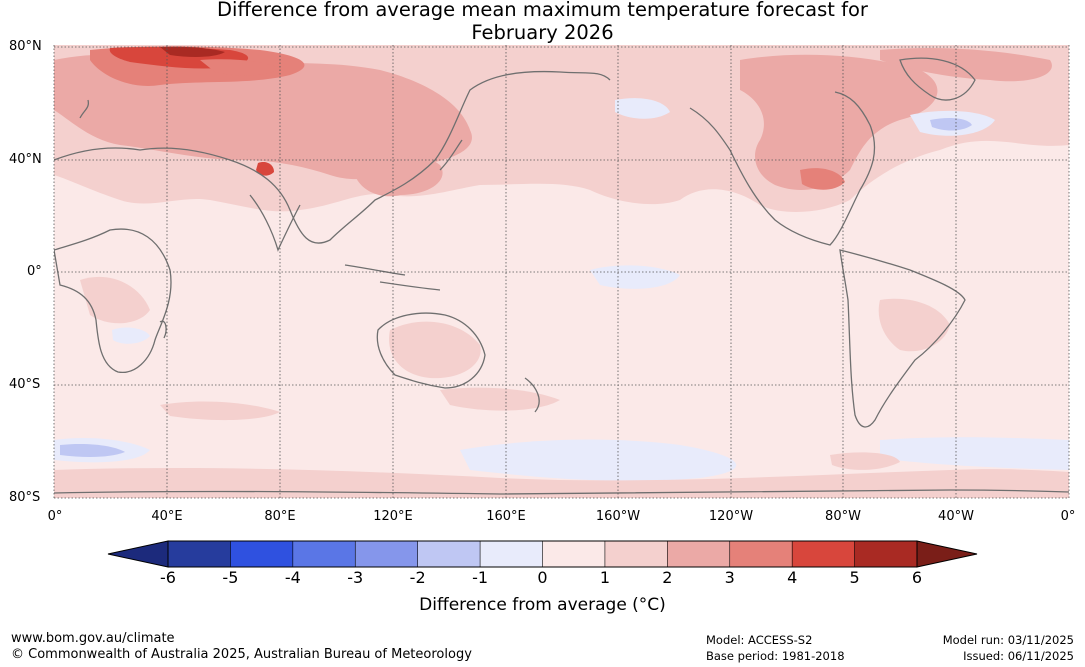 This screenshot has width=1085, height=667. What do you see at coordinates (542, 577) in the screenshot?
I see `colorbar-tick-label: 0` at bounding box center [542, 577].